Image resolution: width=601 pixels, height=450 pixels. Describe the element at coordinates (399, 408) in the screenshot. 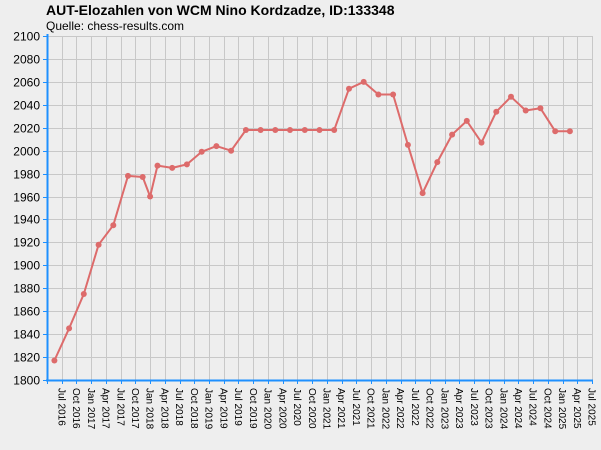

I see `x-tick-label: Apr 2022` at that location.